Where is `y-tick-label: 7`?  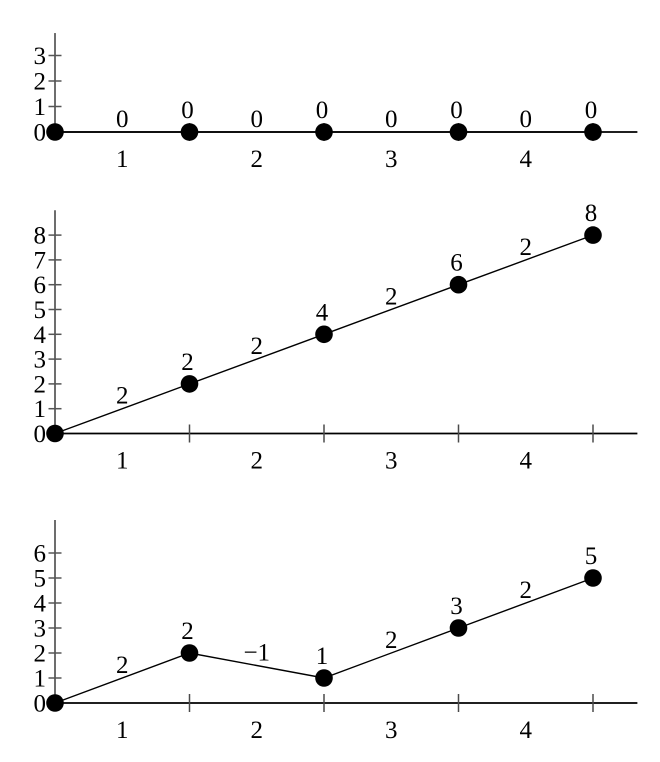
y-tick-label: 7 is located at coordinates (40, 260).